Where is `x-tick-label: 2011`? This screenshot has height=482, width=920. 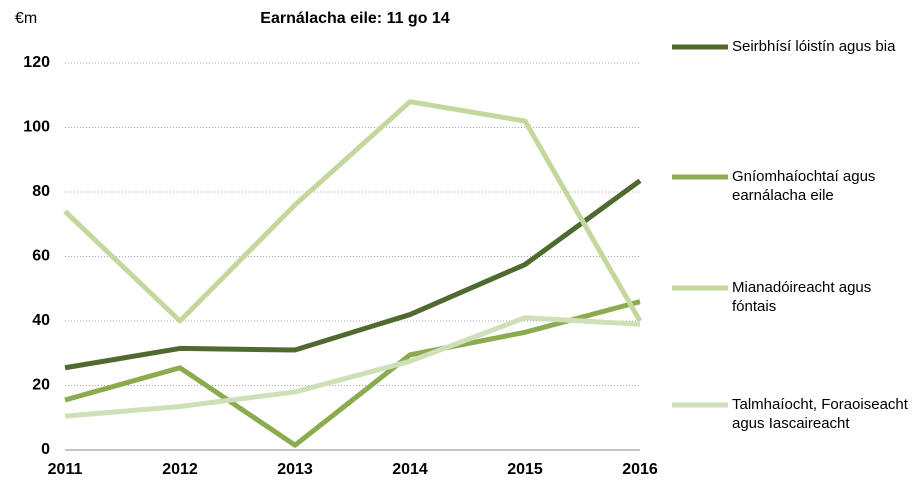 x-tick-label: 2011 is located at coordinates (65, 469).